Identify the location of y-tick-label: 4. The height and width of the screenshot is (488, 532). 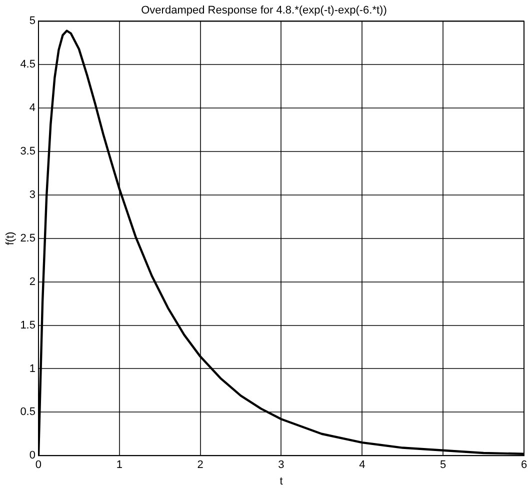
(32, 108).